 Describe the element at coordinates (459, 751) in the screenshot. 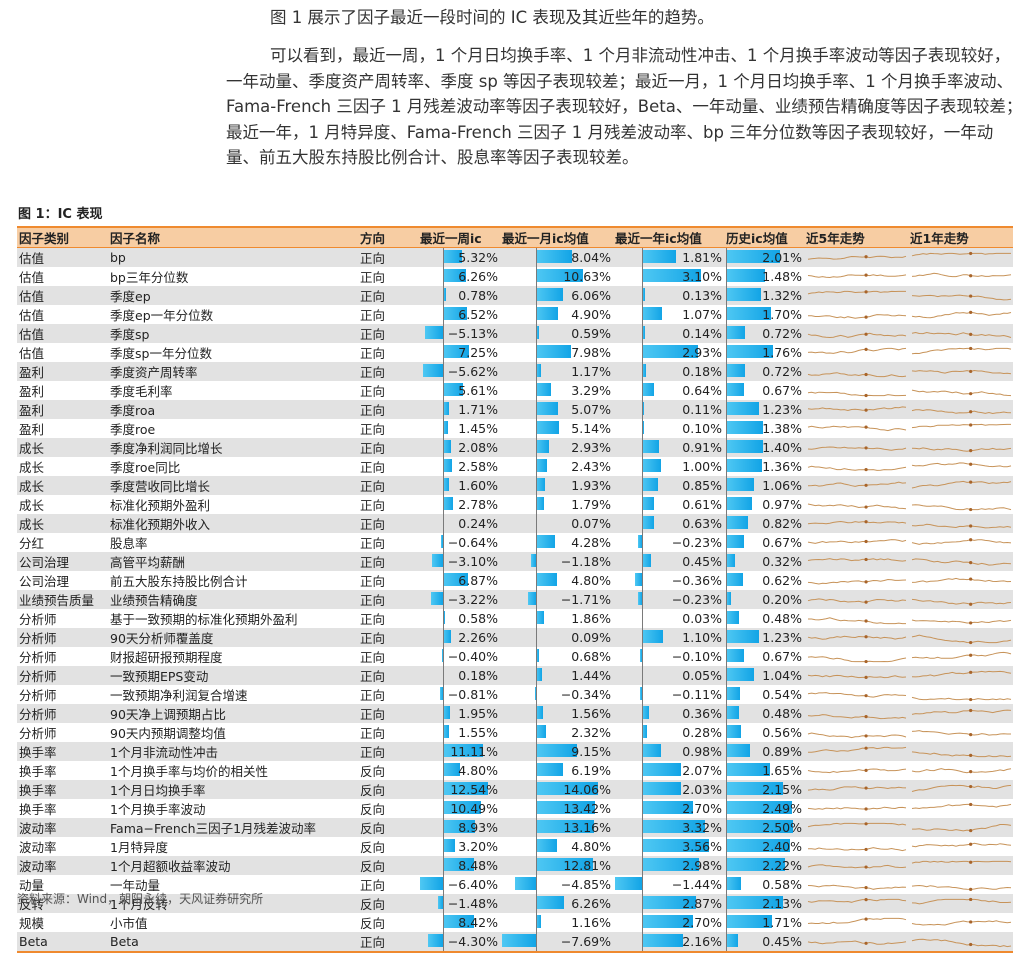

I see `week-ic-cell: 11.11%` at that location.